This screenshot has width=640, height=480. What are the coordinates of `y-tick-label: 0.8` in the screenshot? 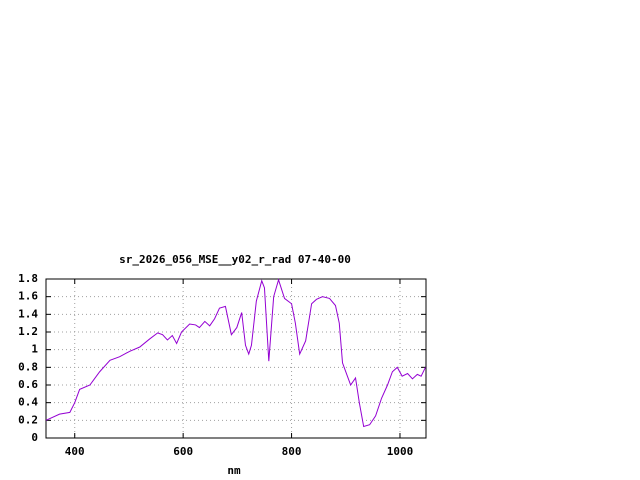 It's located at (28, 366).